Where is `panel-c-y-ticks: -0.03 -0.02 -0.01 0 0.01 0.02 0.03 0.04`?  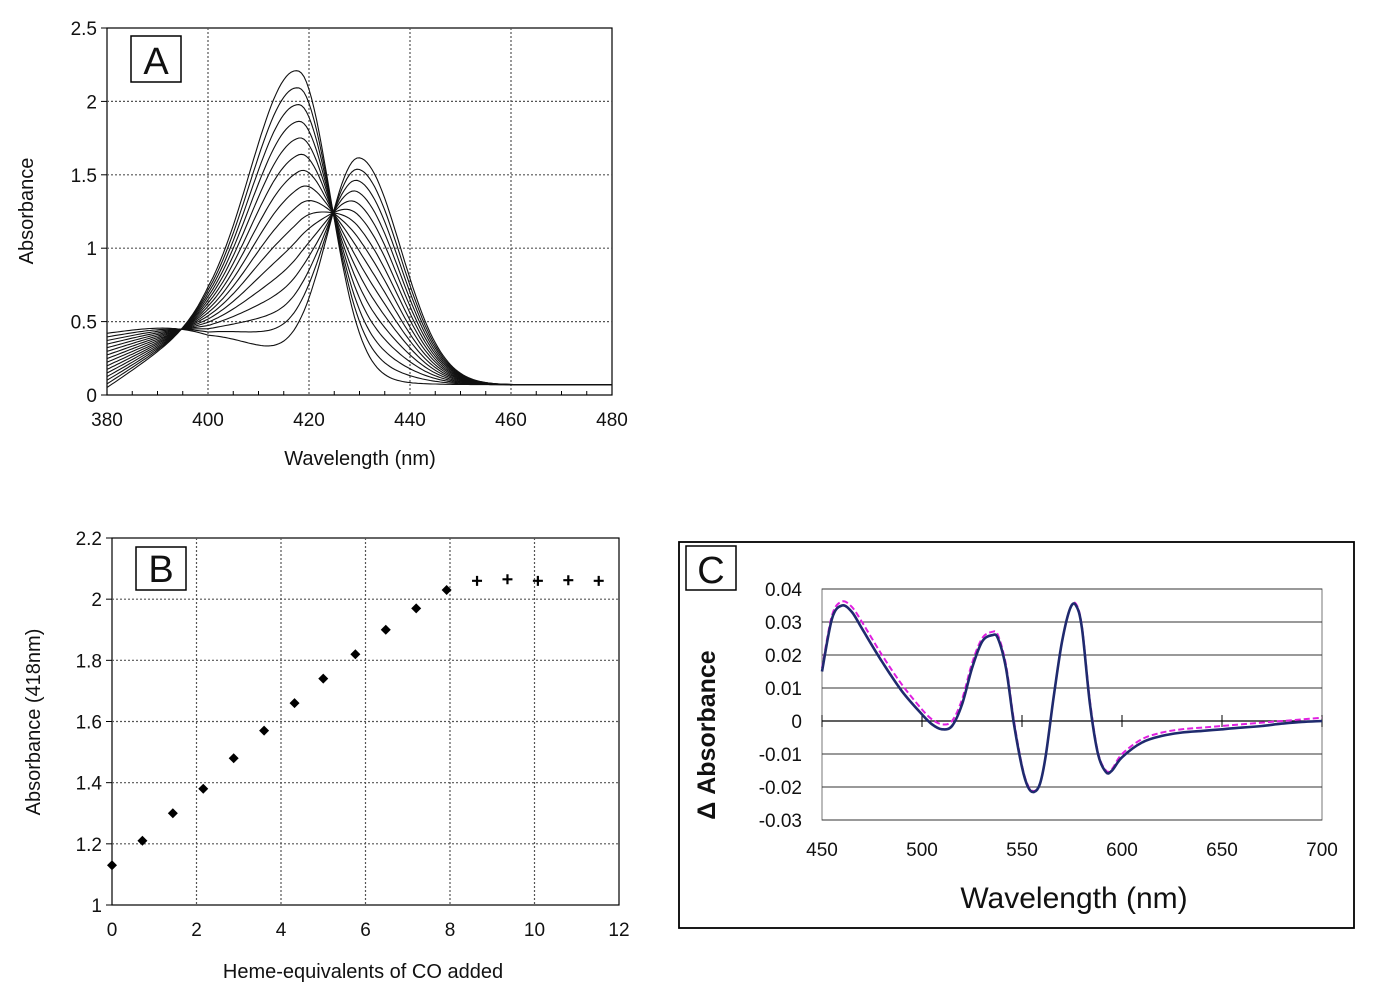
panel-c-y-ticks: -0.03 -0.02 -0.01 0 0.01 0.02 0.03 0.04 is located at coordinates (781, 706).